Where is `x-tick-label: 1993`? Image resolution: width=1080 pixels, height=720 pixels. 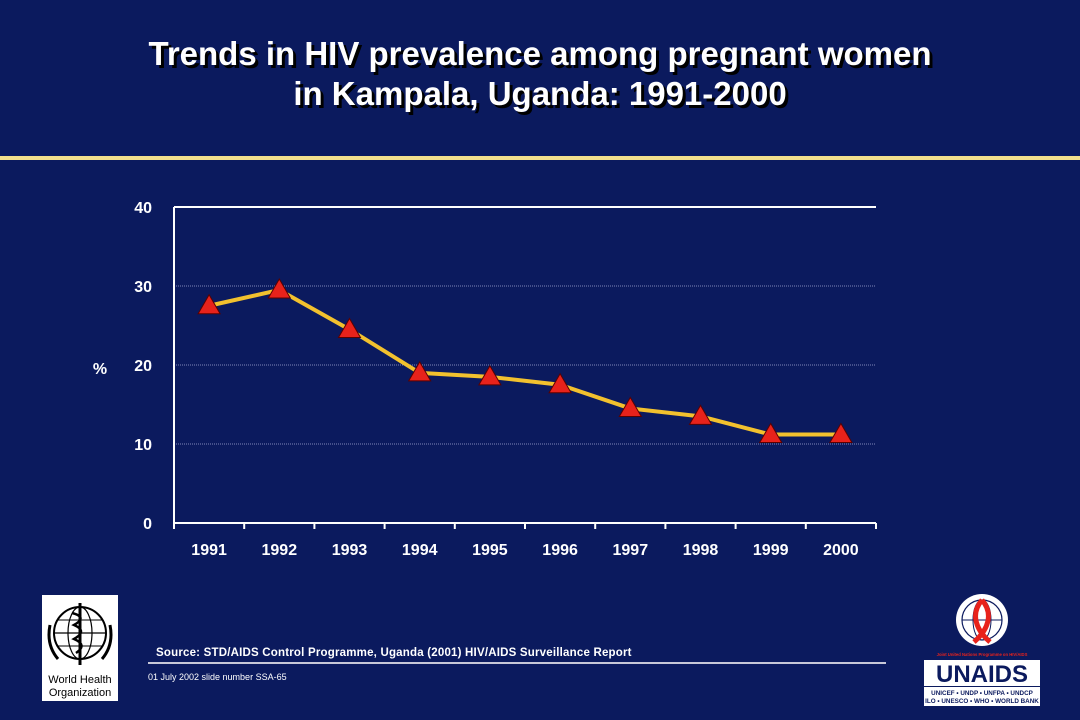 x-tick-label: 1993 is located at coordinates (350, 550).